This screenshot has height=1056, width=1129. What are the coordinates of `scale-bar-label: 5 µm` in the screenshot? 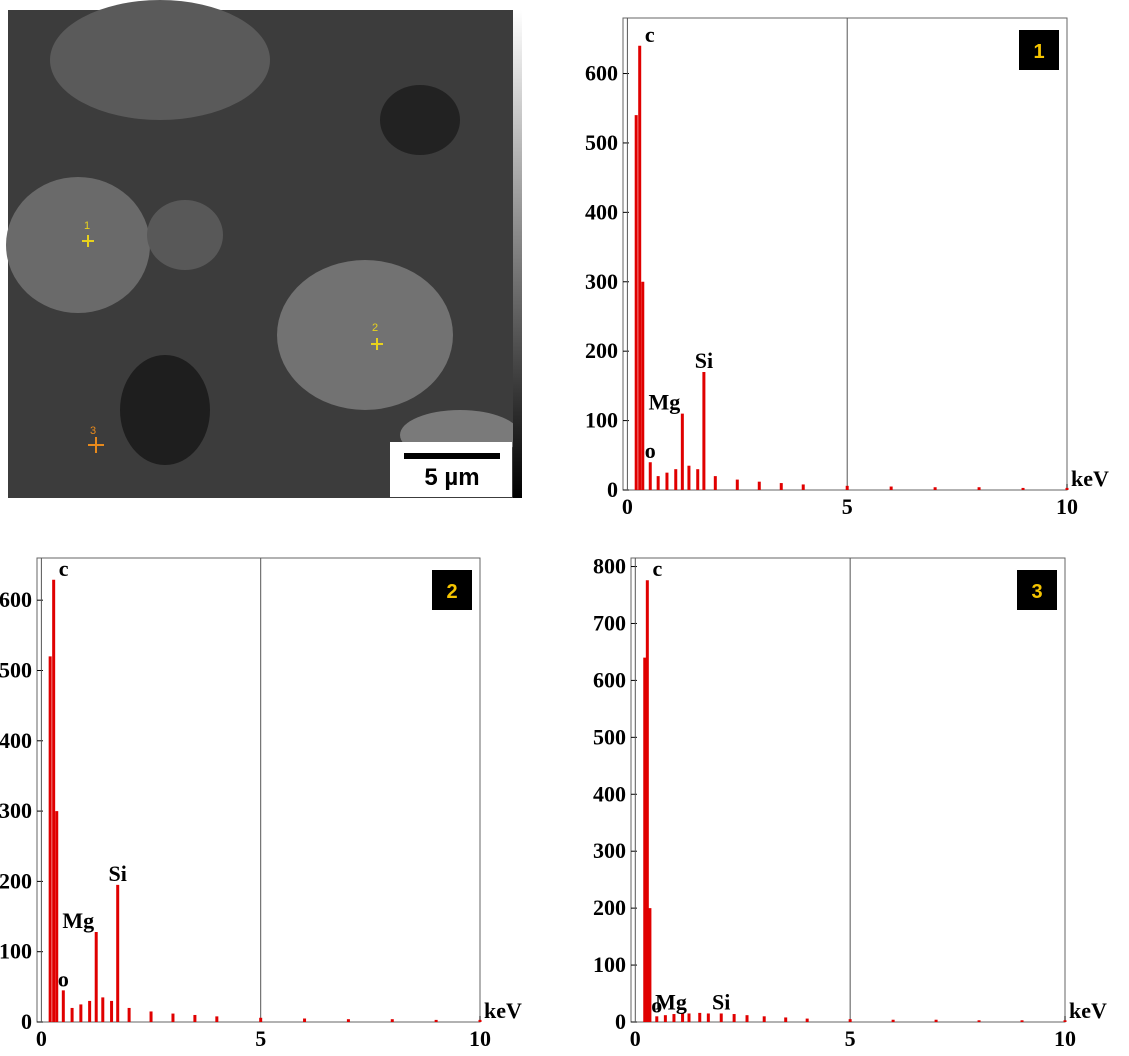 It's located at (451, 477).